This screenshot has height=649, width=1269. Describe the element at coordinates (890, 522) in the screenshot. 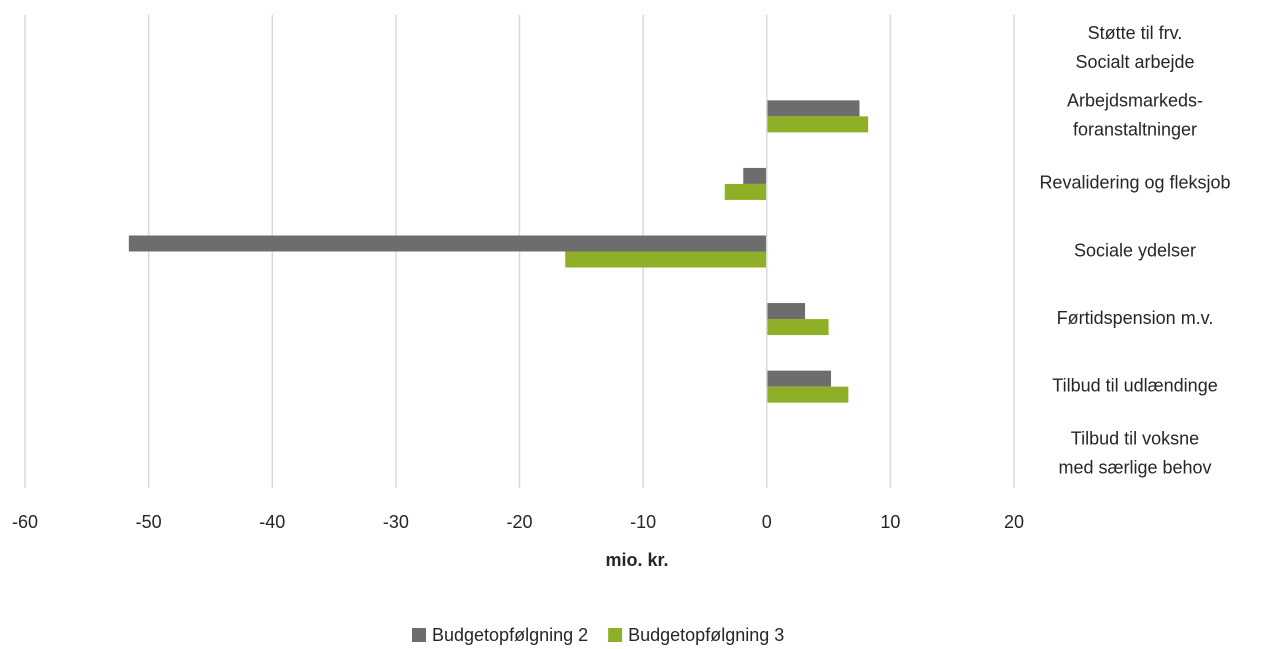

I see `x-tick-label: 10` at that location.